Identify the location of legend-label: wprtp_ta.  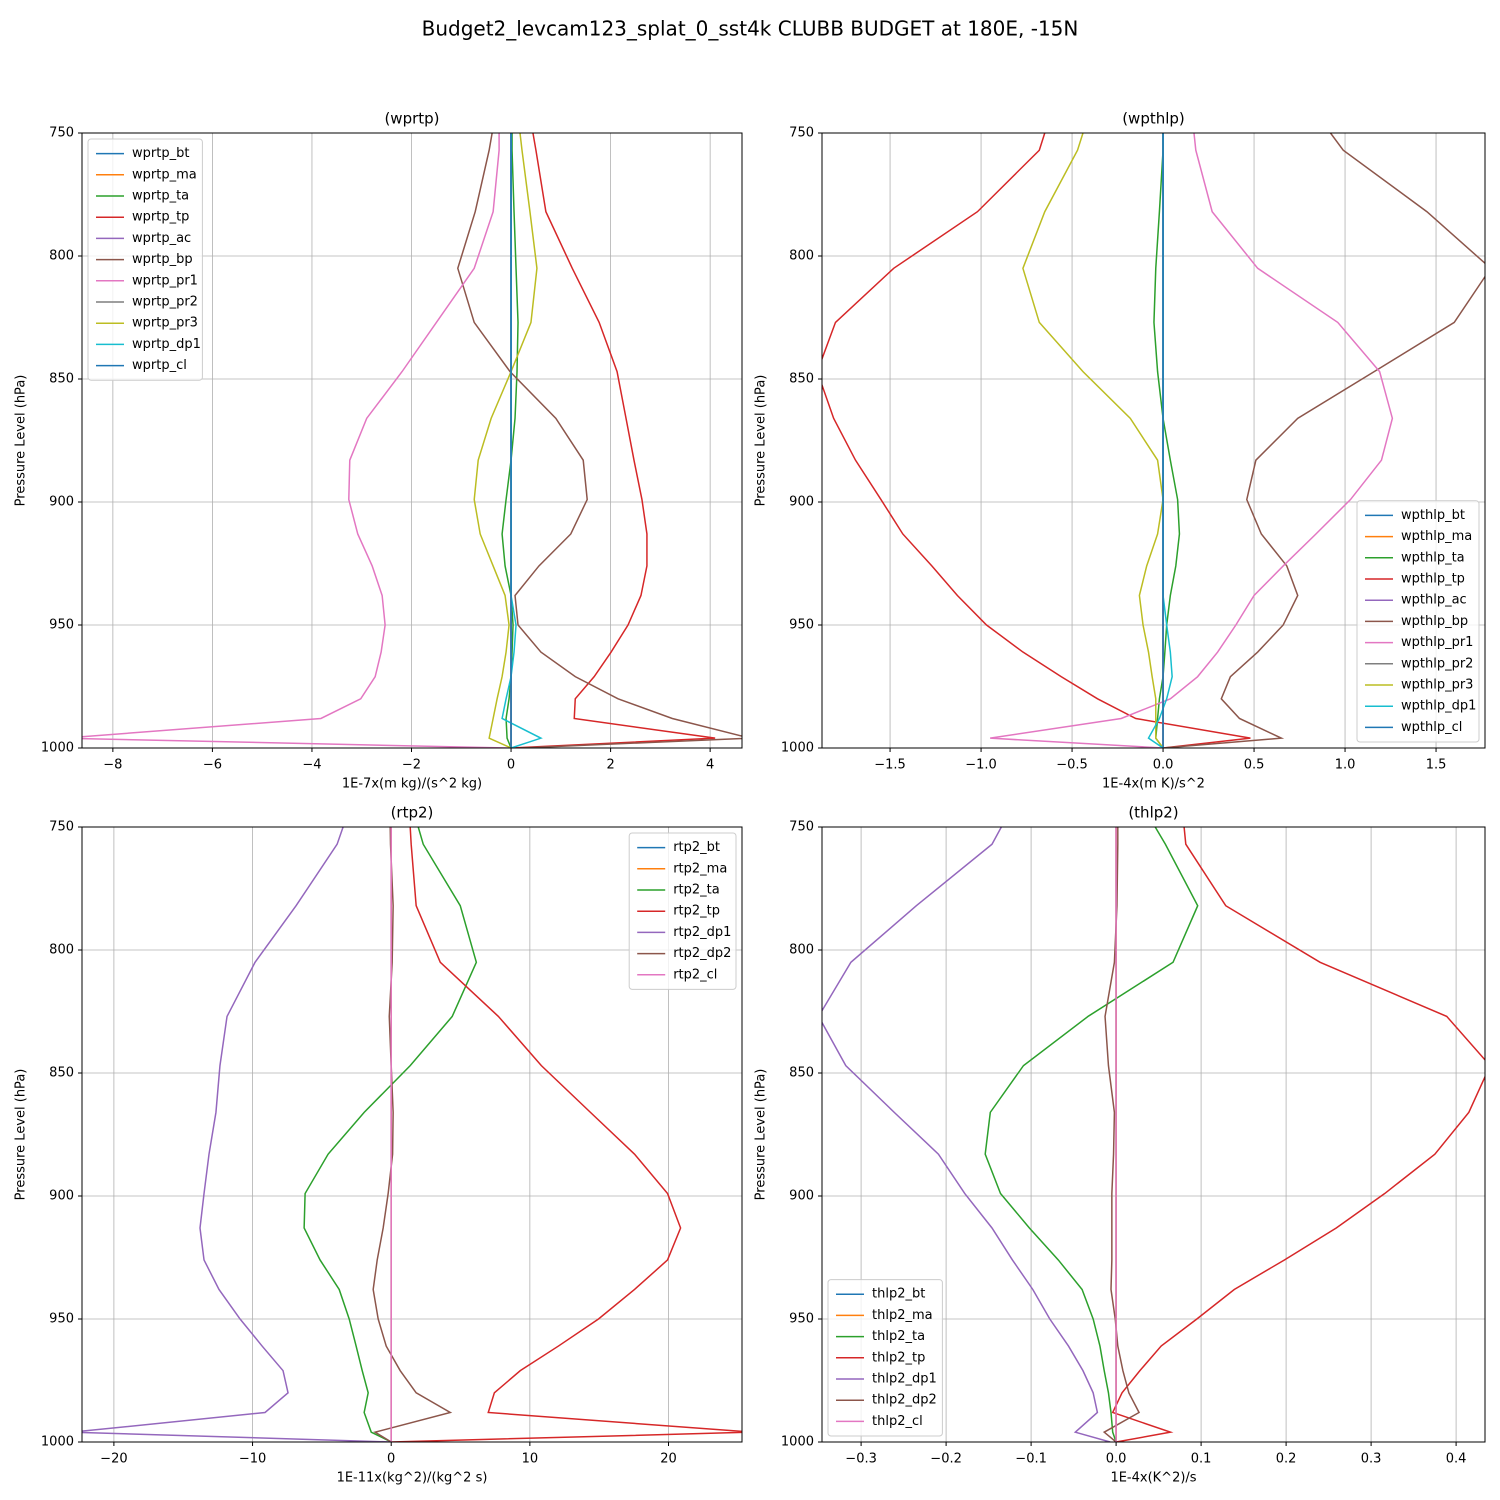
(160, 196).